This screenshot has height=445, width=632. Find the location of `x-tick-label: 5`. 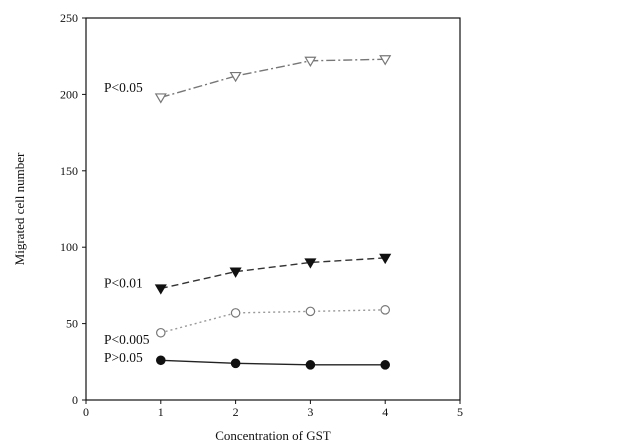

x-tick-label: 5 is located at coordinates (460, 412).